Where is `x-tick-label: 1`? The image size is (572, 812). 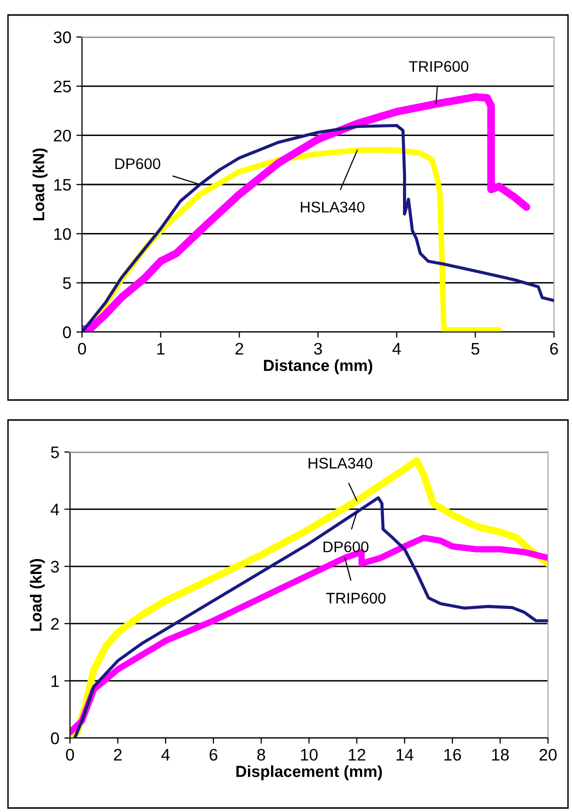 x-tick-label: 1 is located at coordinates (160, 348).